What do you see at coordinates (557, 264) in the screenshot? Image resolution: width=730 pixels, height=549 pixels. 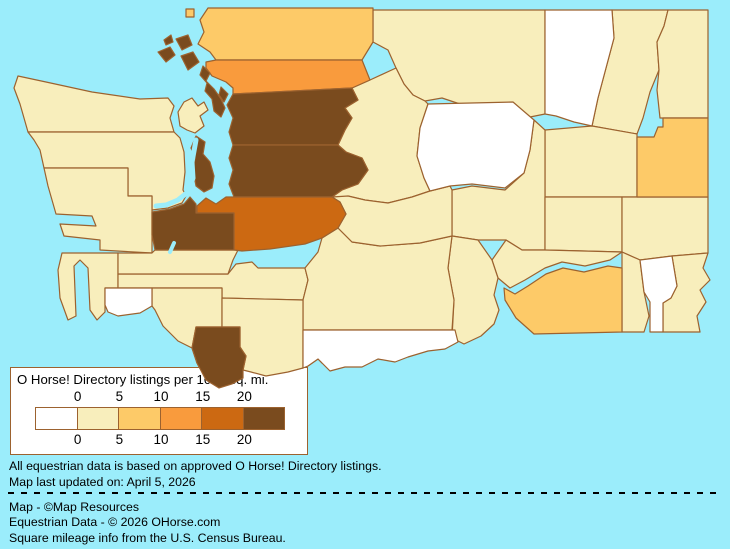 I see `county-franklin` at bounding box center [557, 264].